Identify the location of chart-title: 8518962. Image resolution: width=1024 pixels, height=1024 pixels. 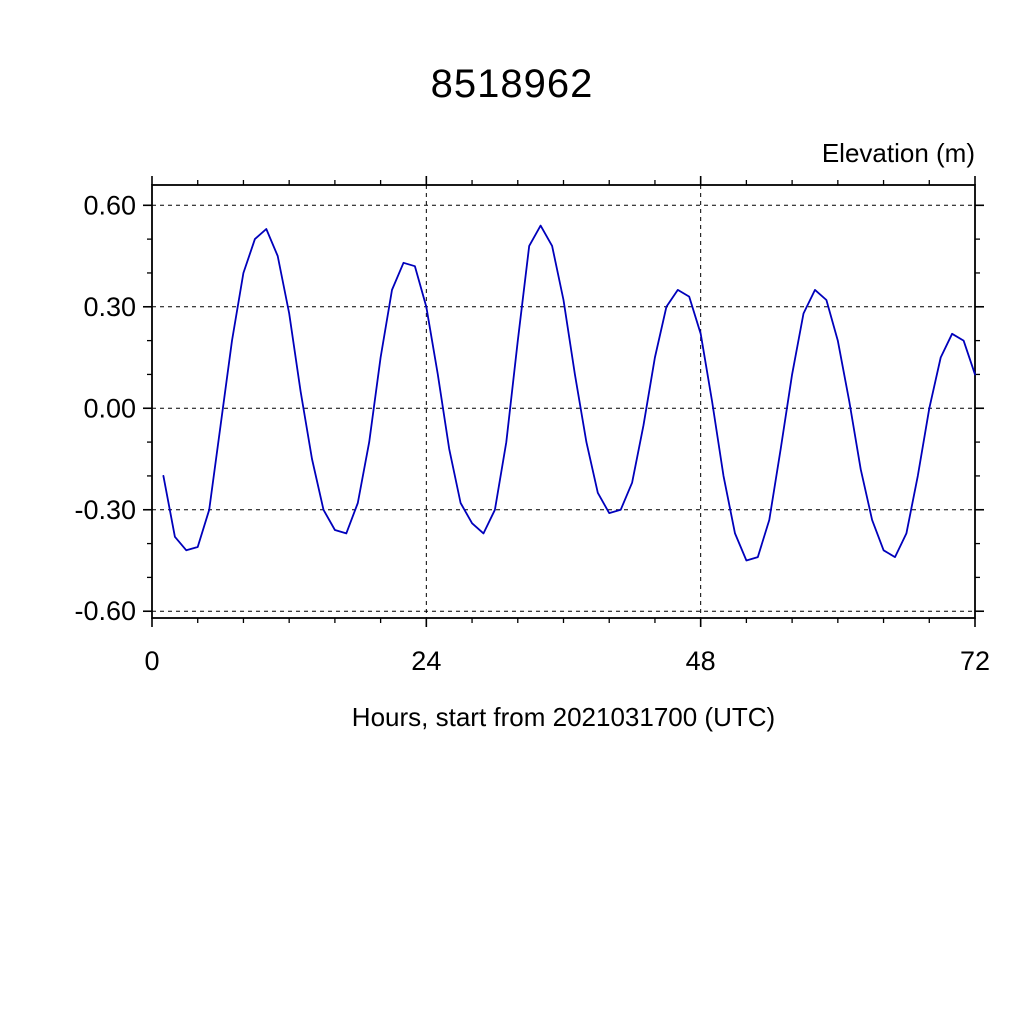
(512, 84).